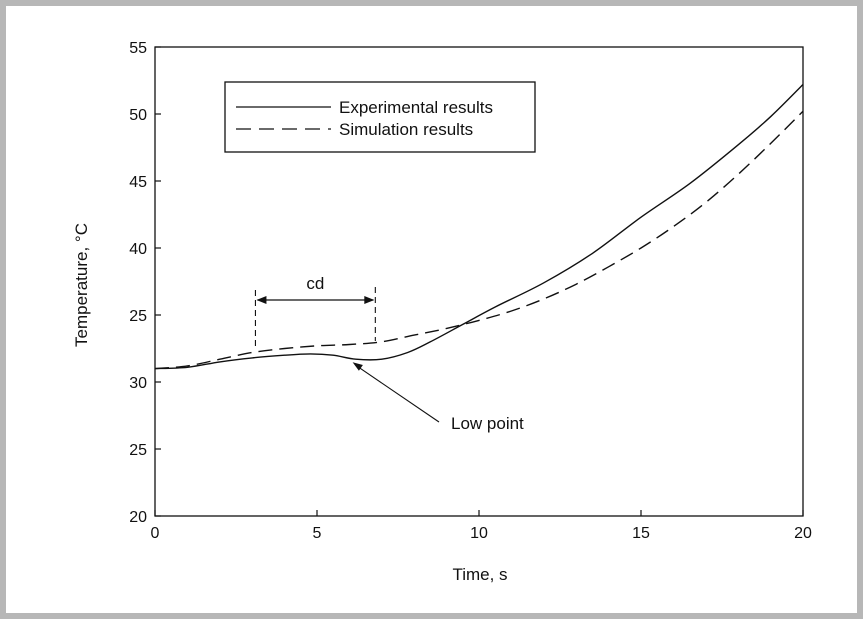  What do you see at coordinates (138, 249) in the screenshot?
I see `y-tick-label: 40` at bounding box center [138, 249].